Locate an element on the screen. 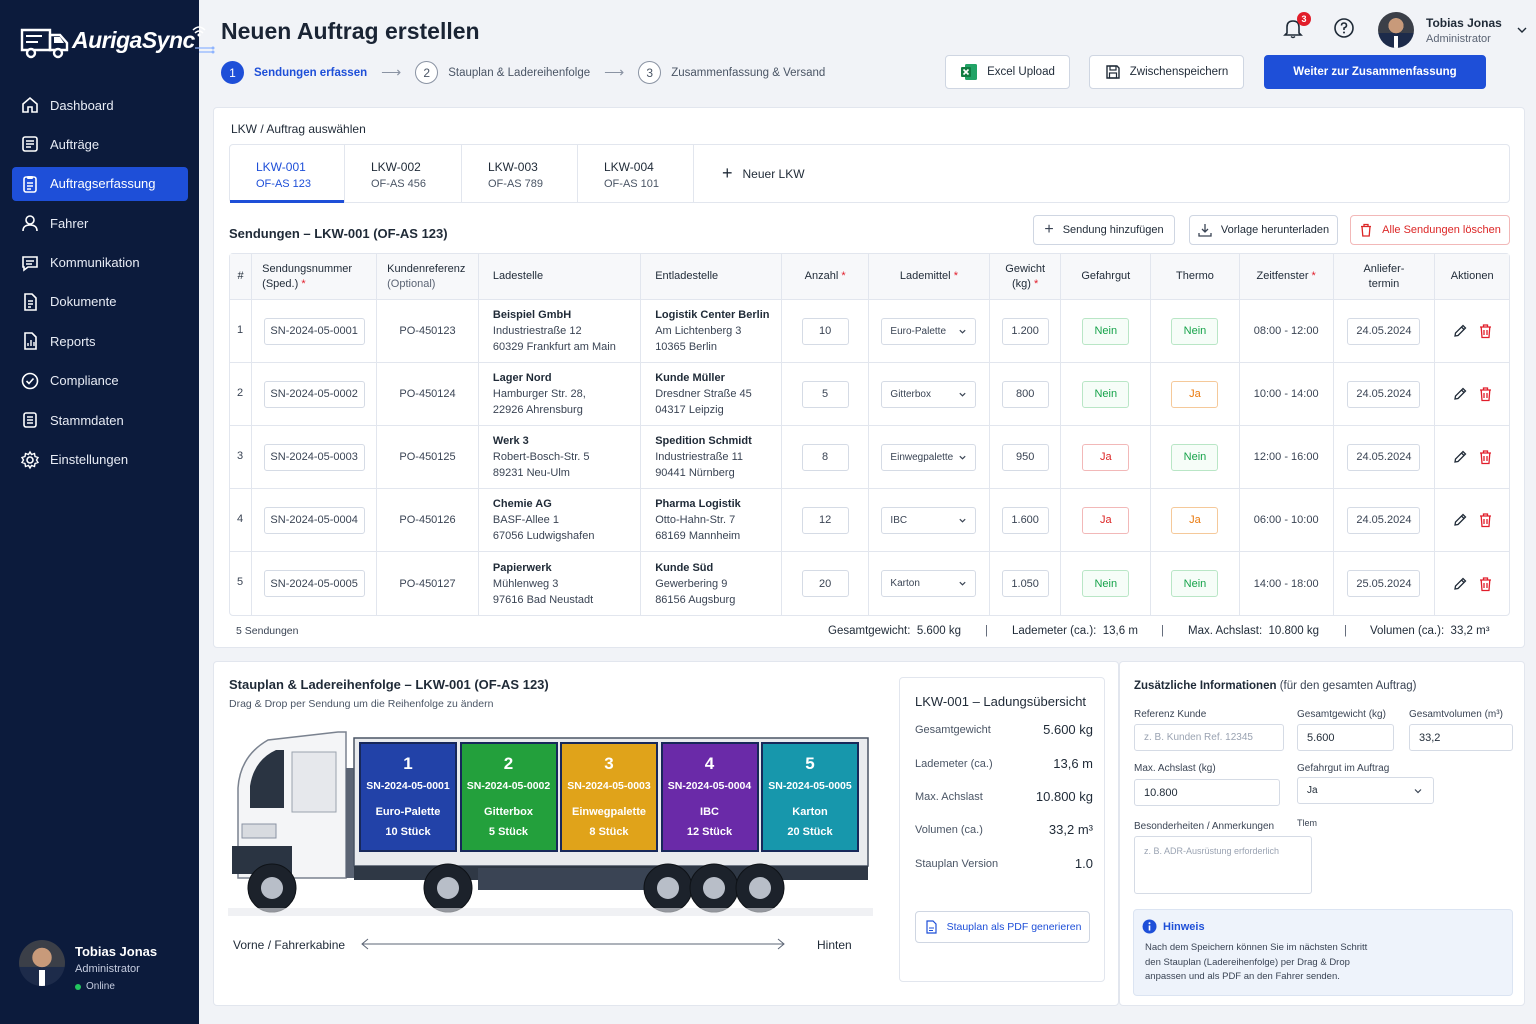 Image resolution: width=1536 pixels, height=1024 pixels. sidebar-item-einstellungen: Einstellungen is located at coordinates (100, 460).